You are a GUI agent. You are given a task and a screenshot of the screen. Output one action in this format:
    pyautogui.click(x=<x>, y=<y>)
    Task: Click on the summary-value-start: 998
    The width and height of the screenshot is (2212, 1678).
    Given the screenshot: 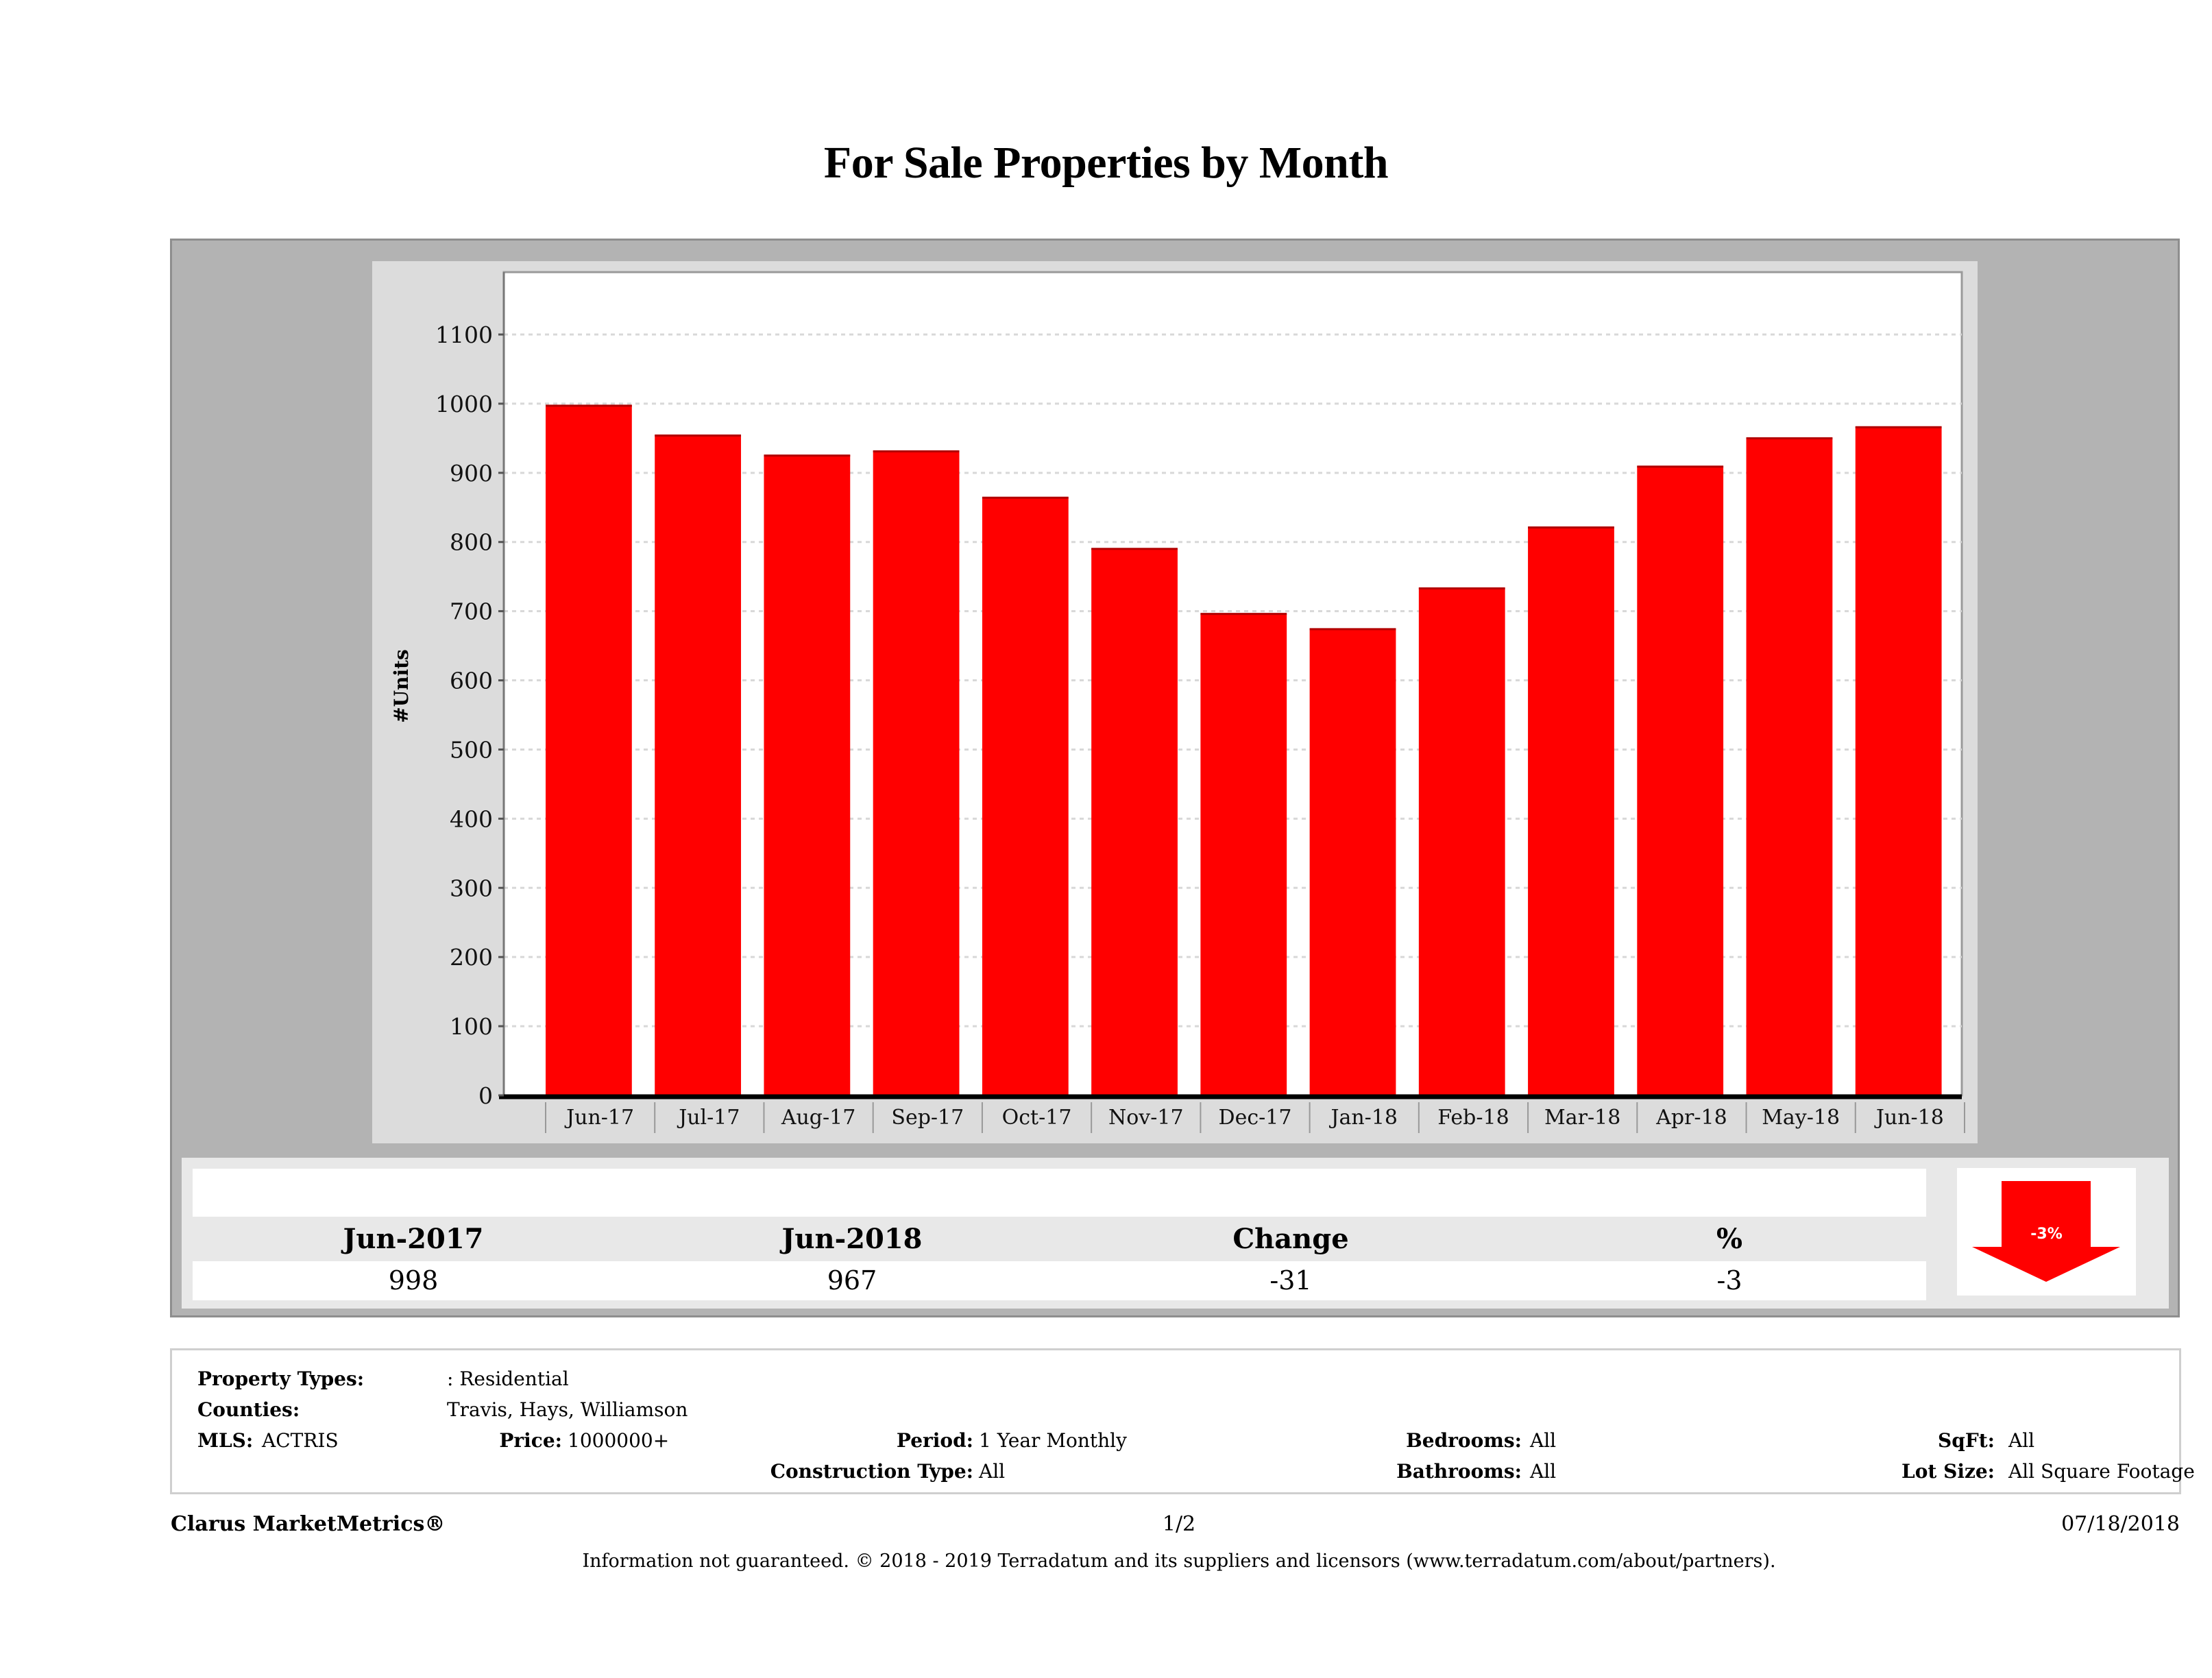 What is the action you would take?
    pyautogui.click(x=414, y=1280)
    